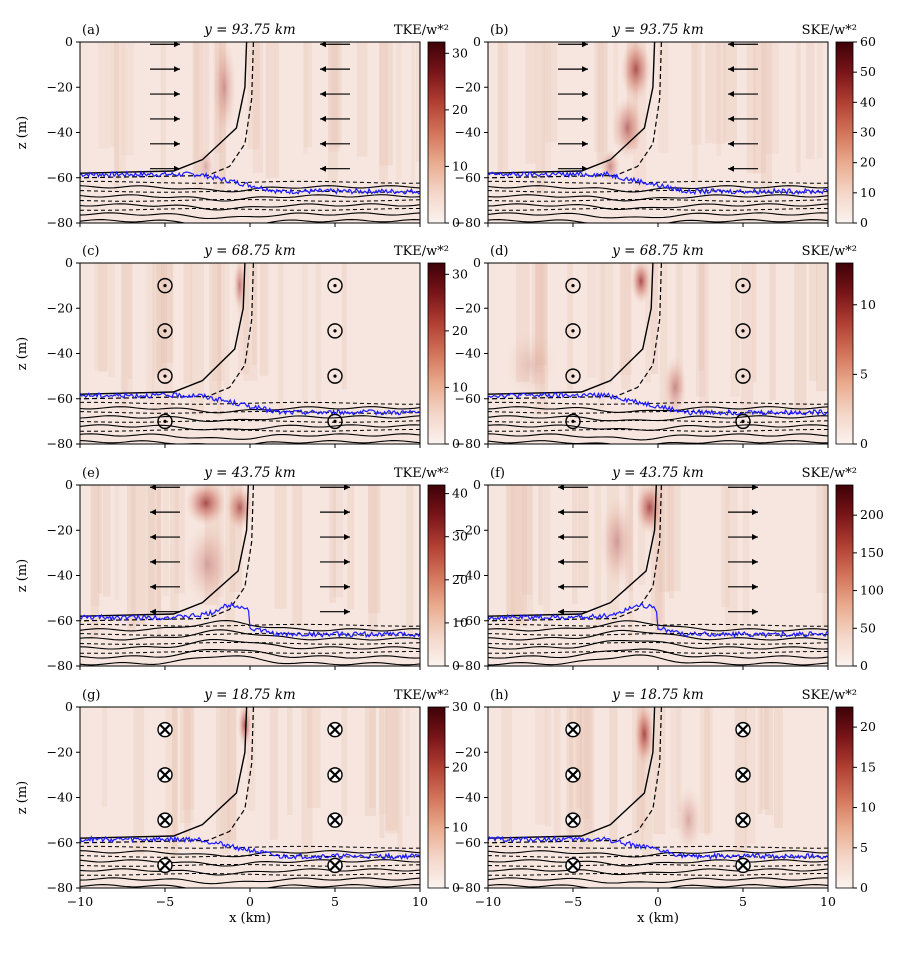 The width and height of the screenshot is (897, 953). Describe the element at coordinates (80, 901) in the screenshot. I see `x-tick-label: −10` at that location.